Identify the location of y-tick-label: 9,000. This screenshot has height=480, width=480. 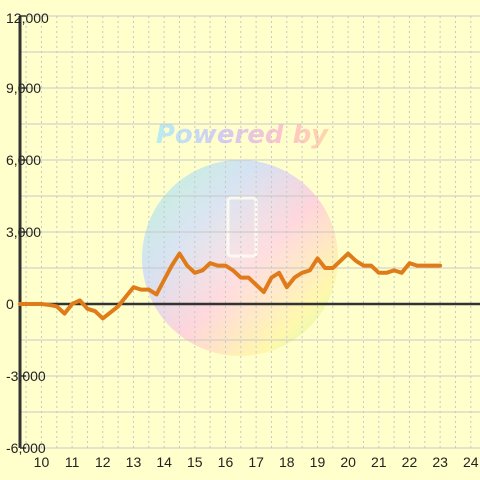
(23, 88).